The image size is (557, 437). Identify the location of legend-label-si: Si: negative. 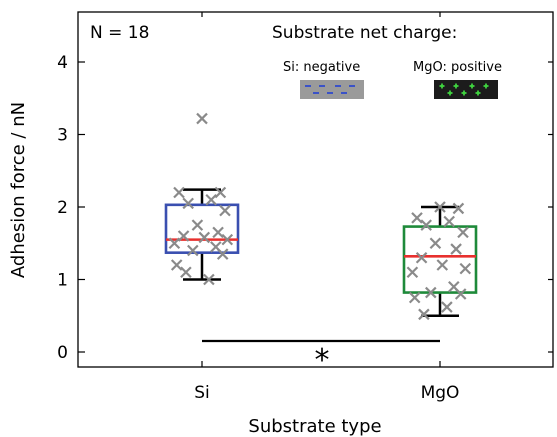
(321, 67).